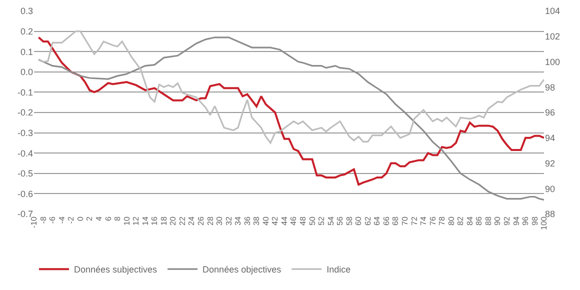 Image resolution: width=580 pixels, height=290 pixels. I want to click on x-tick-label: 96, so click(525, 221).